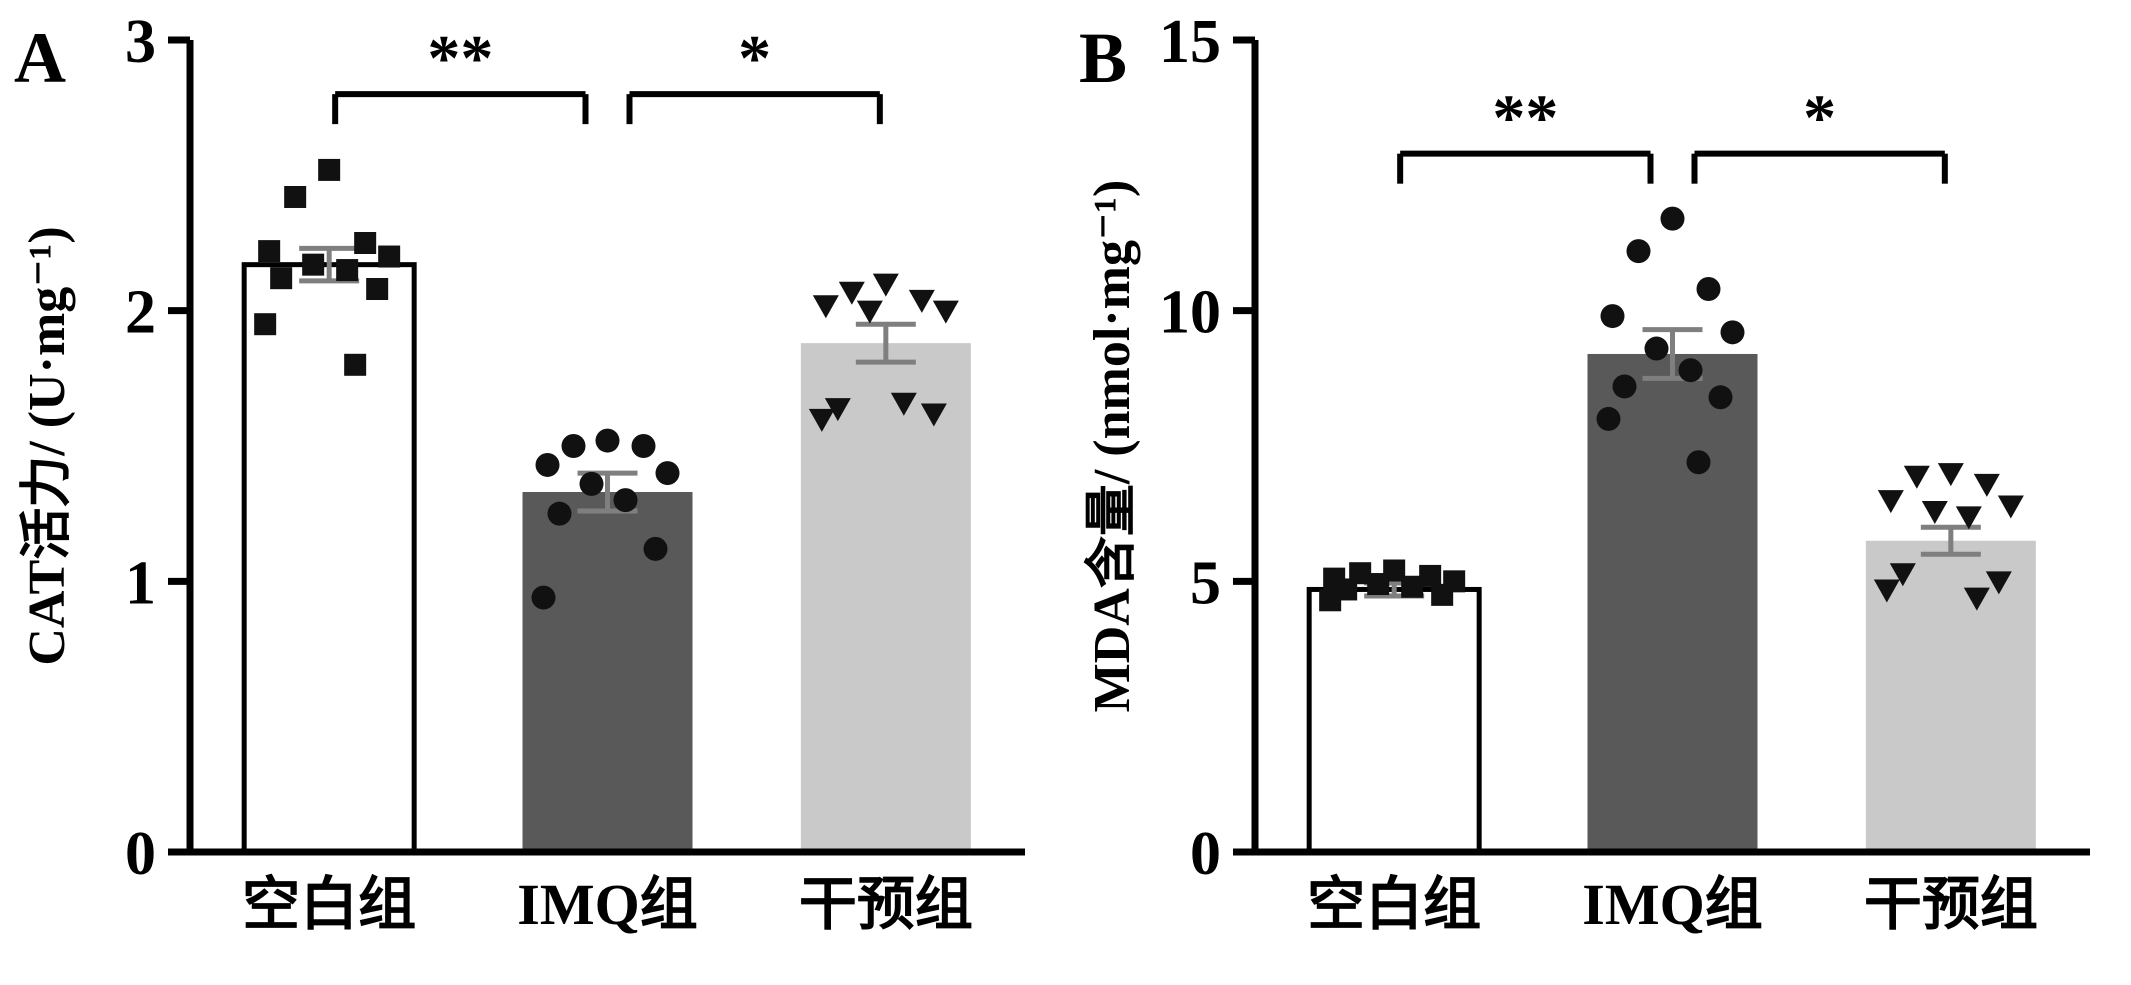  I want to click on y-tick-label: 5, so click(1205, 583).